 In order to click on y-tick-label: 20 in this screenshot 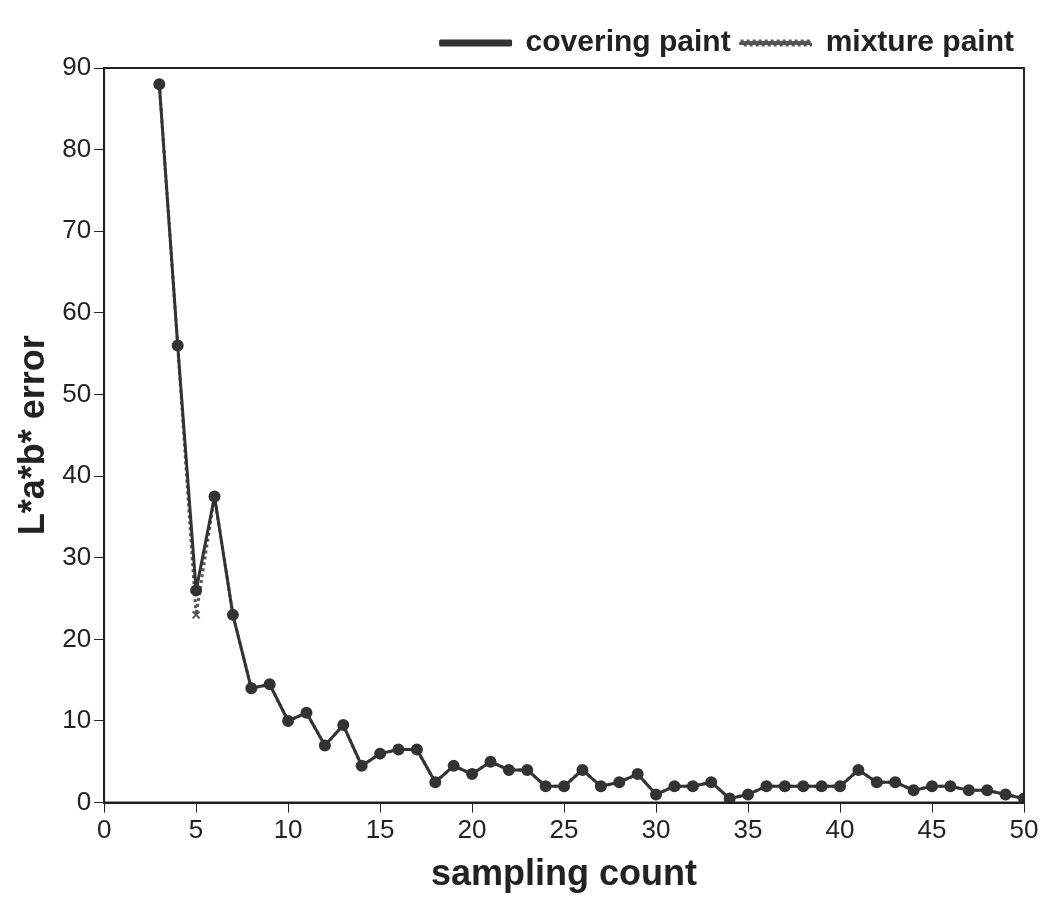, I will do `click(77, 637)`.